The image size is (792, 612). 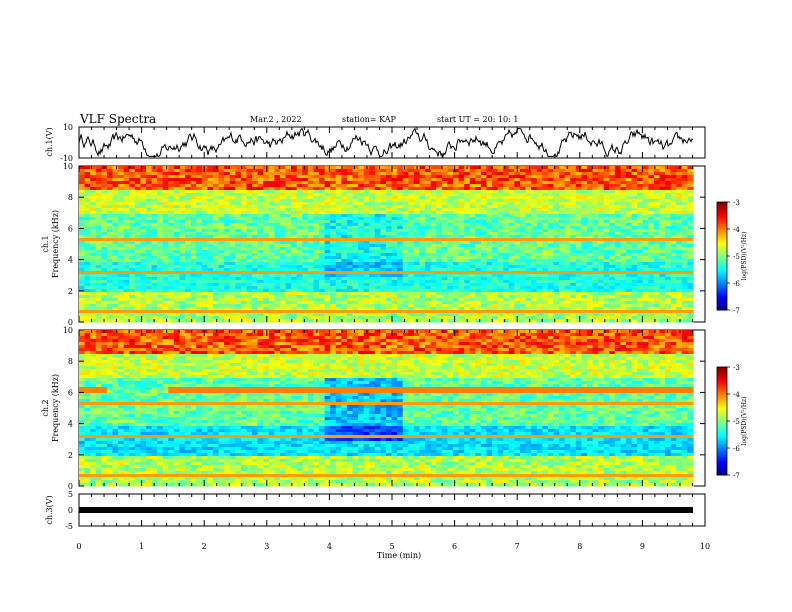 What do you see at coordinates (386, 510) in the screenshot?
I see `ch3-waveform-trace` at bounding box center [386, 510].